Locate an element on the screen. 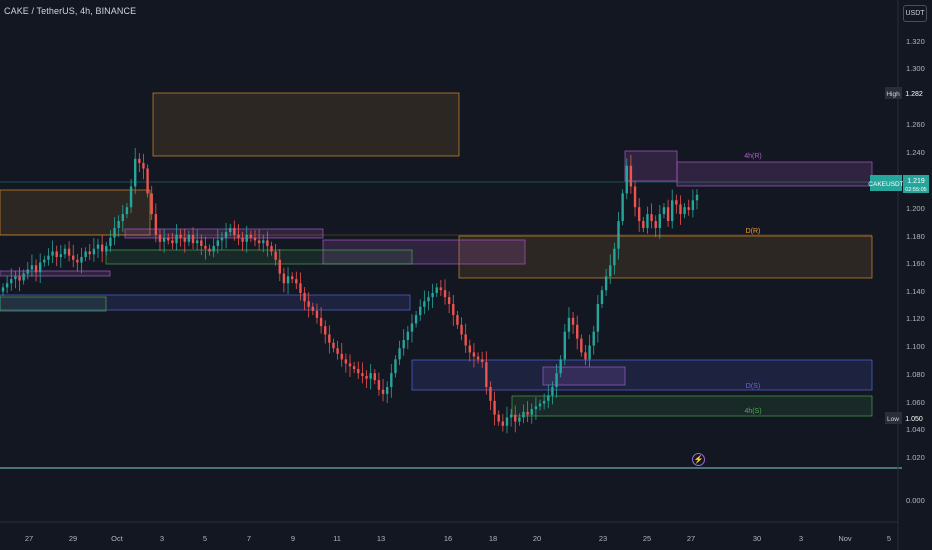 The height and width of the screenshot is (550, 932). time-tick-label: 16 is located at coordinates (448, 538).